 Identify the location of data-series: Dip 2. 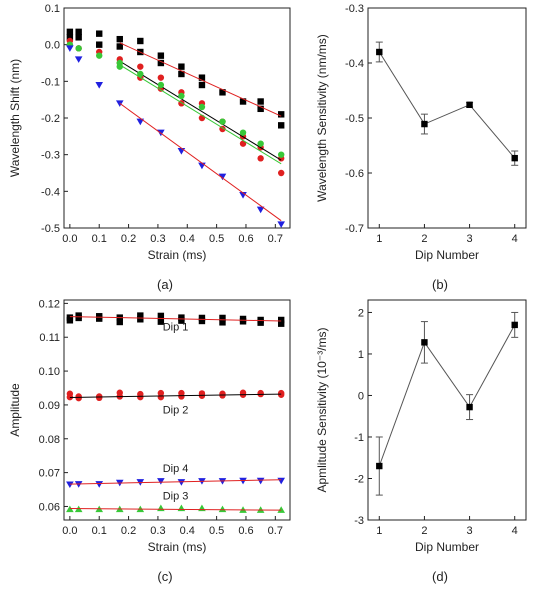
(175, 402).